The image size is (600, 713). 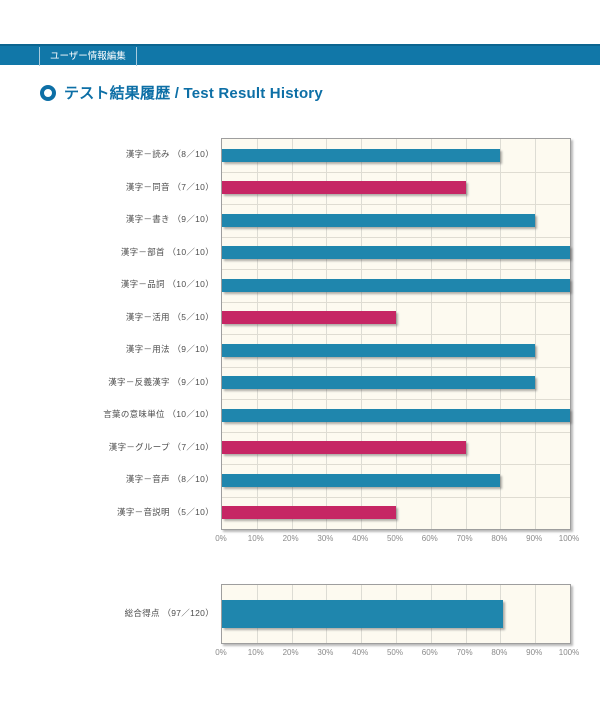 I want to click on page-title: テスト結果履歴 / Test Result History, so click(x=193, y=93).